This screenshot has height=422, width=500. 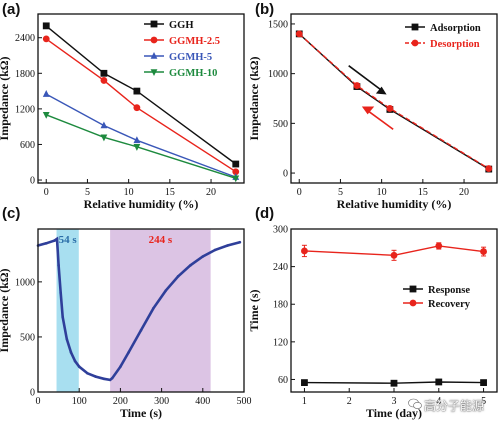 I want to click on panel-c-label: (c), so click(x=11, y=213).